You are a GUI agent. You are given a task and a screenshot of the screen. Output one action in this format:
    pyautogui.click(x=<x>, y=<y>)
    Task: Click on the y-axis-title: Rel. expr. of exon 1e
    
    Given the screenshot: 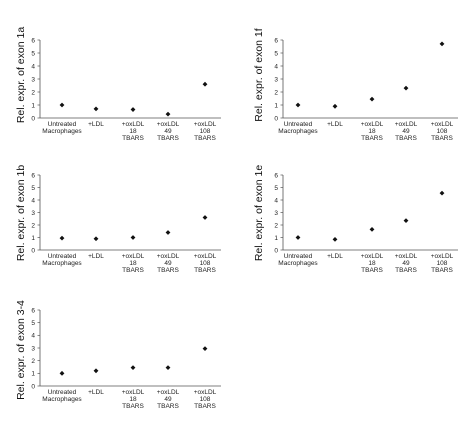 What is the action you would take?
    pyautogui.click(x=259, y=213)
    